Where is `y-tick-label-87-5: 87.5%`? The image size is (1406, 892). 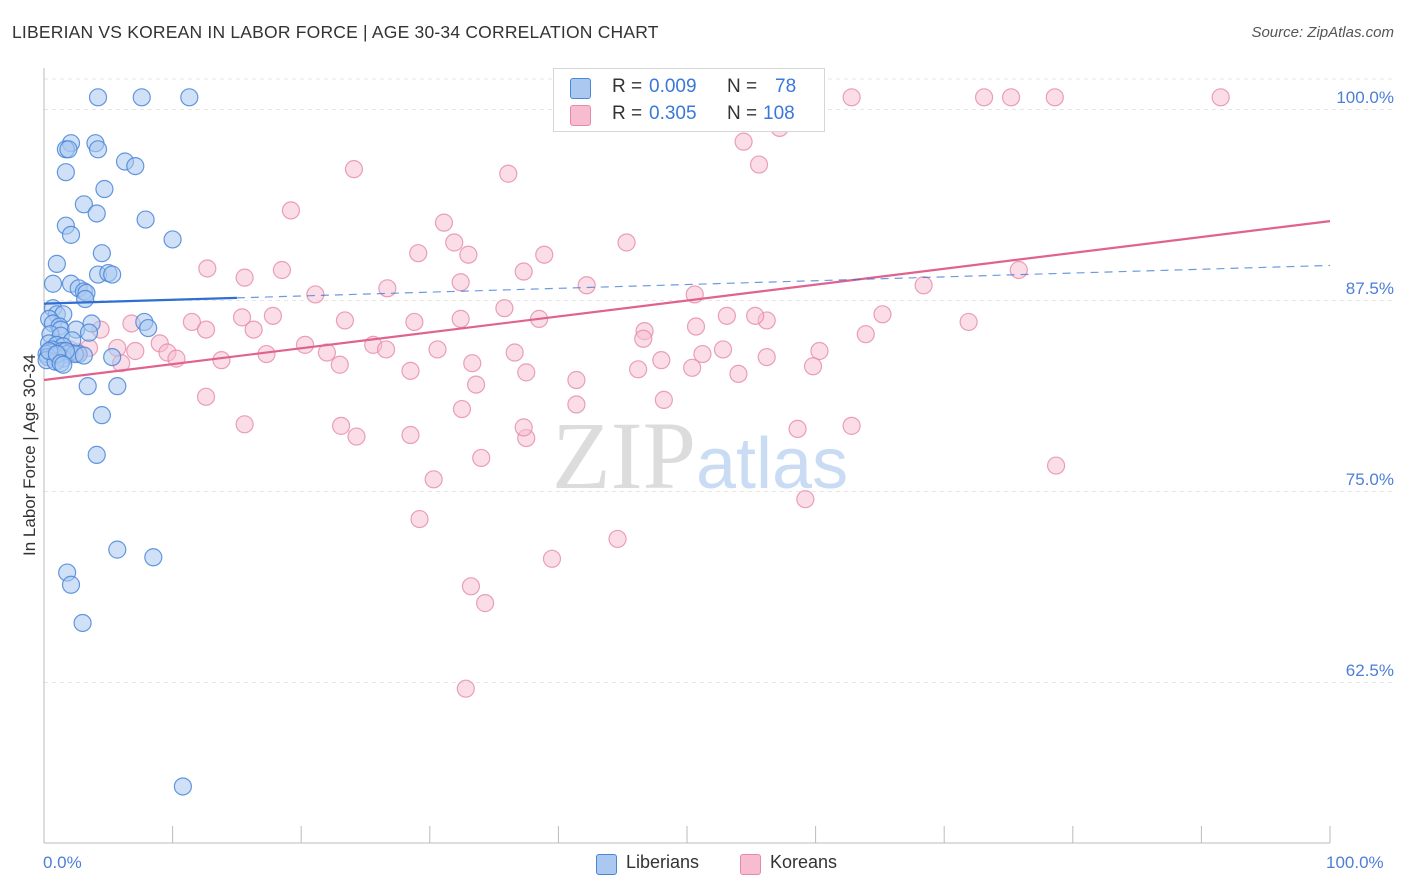
y-tick-label-87-5: 87.5% is located at coordinates (1369, 288).